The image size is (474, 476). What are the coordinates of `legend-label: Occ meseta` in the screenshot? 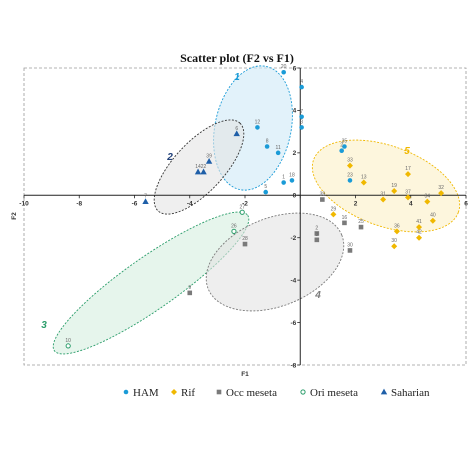 It's located at (251, 393).